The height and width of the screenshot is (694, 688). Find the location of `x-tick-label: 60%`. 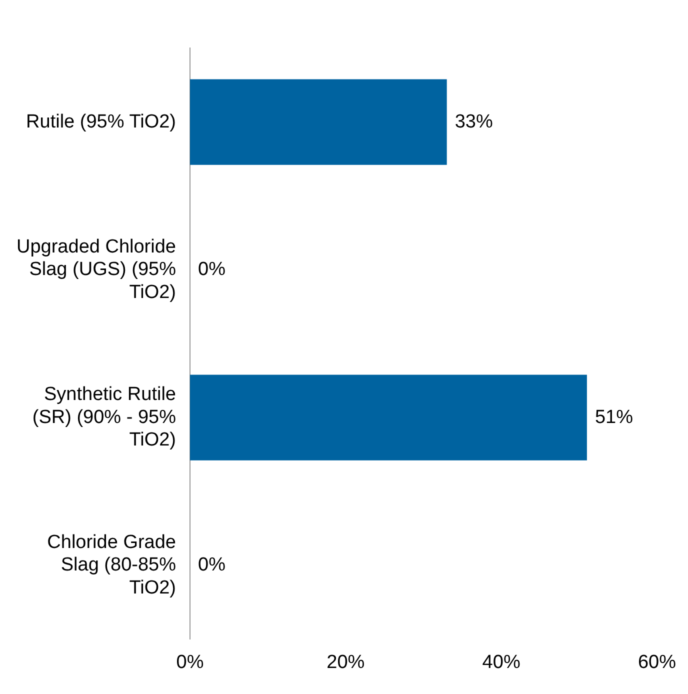

x-tick-label: 60% is located at coordinates (657, 662).